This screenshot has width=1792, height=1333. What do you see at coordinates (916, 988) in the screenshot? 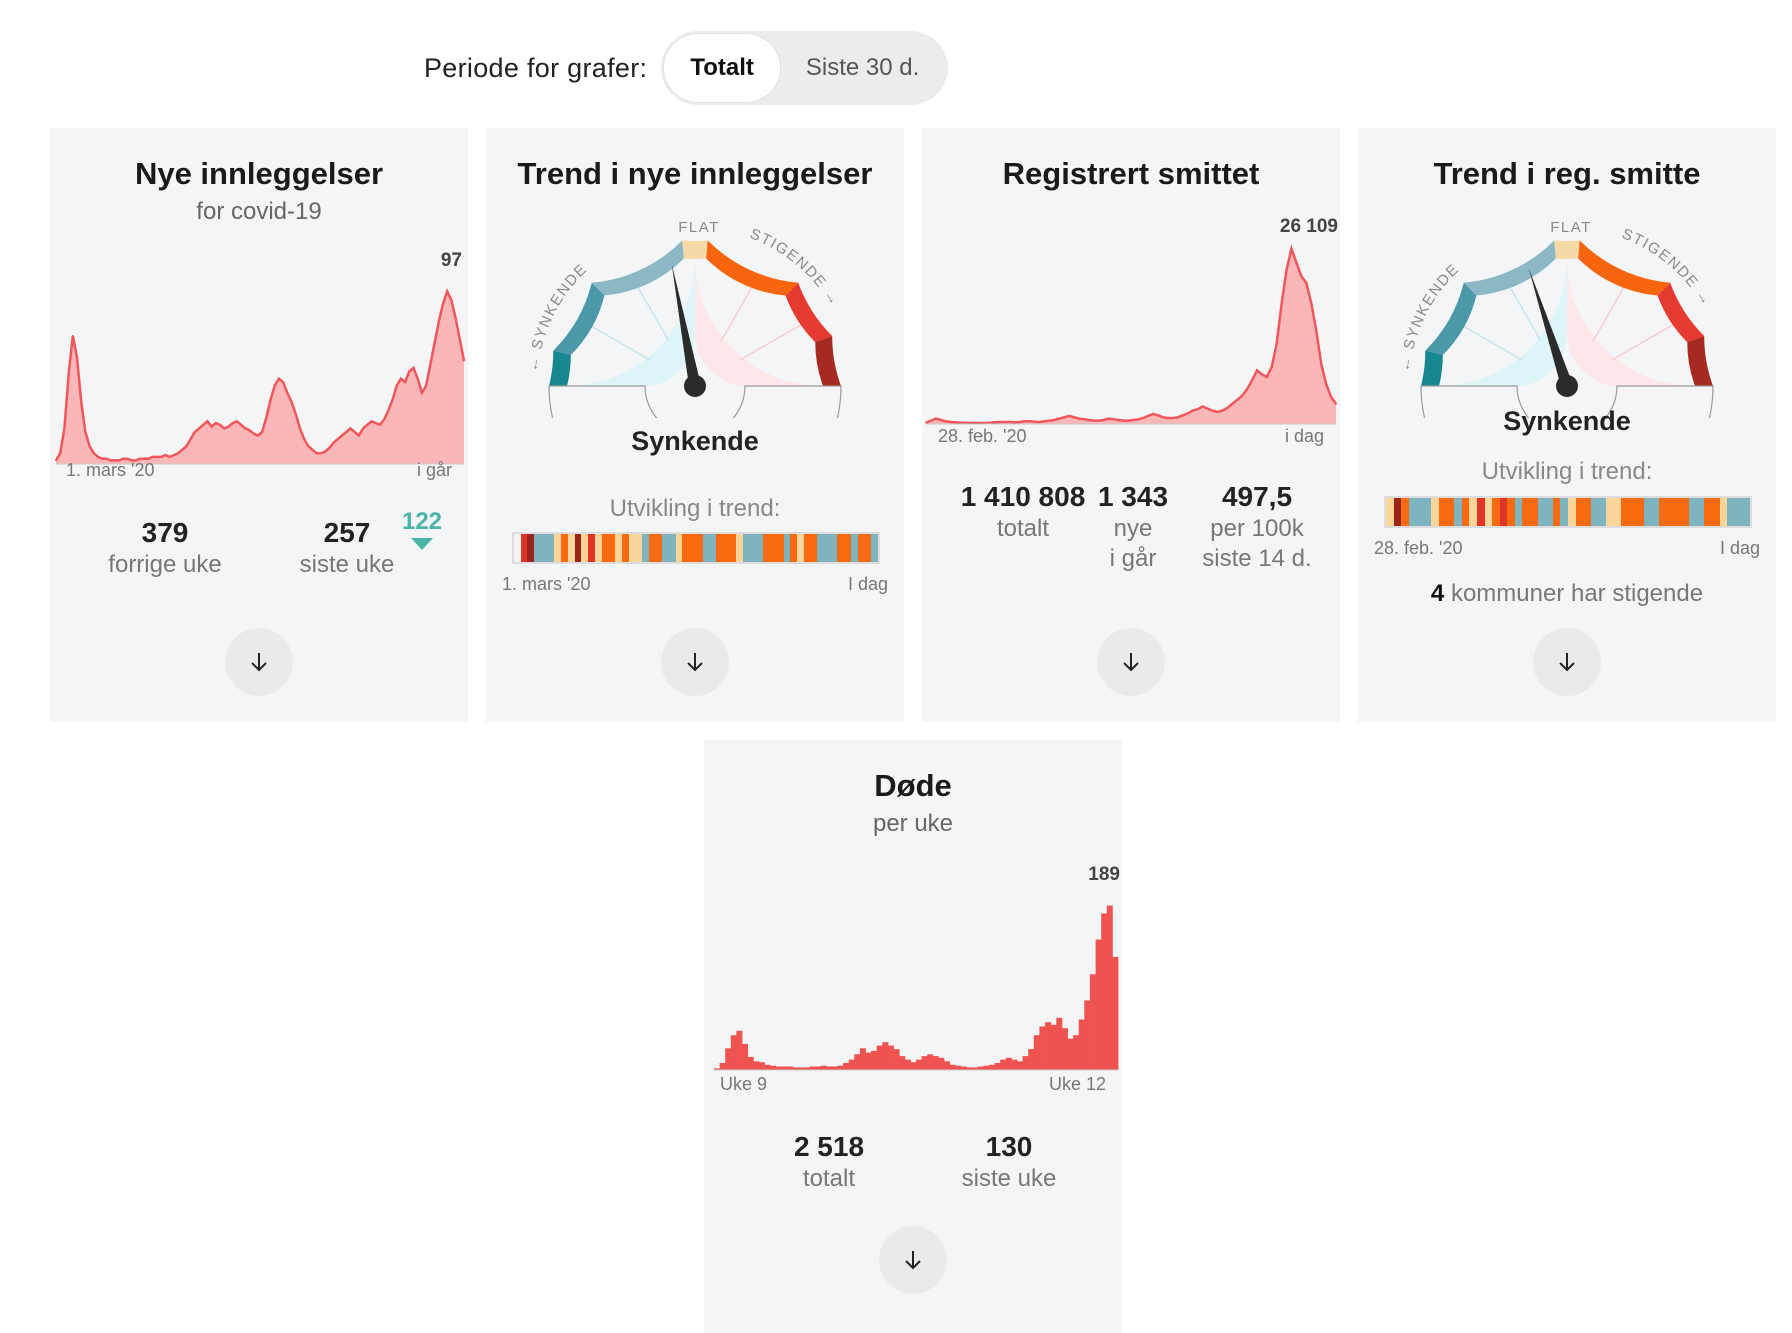
I see `deaths-bar-chart` at bounding box center [916, 988].